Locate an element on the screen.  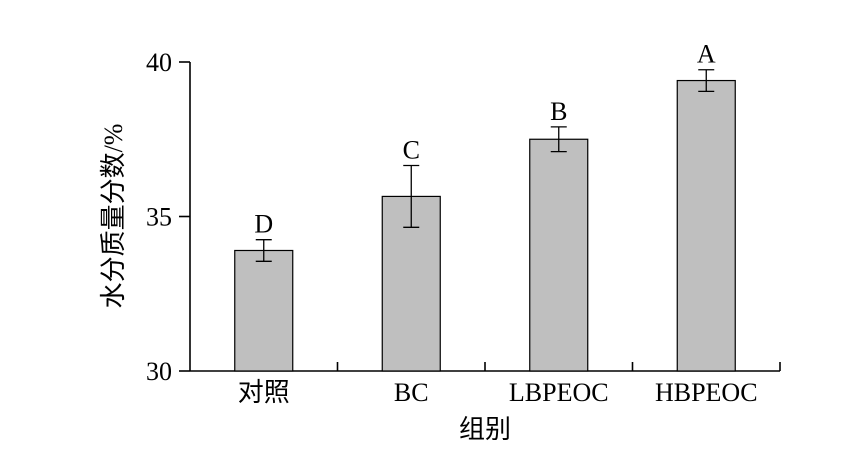
x-ticks is located at coordinates (558, 366).